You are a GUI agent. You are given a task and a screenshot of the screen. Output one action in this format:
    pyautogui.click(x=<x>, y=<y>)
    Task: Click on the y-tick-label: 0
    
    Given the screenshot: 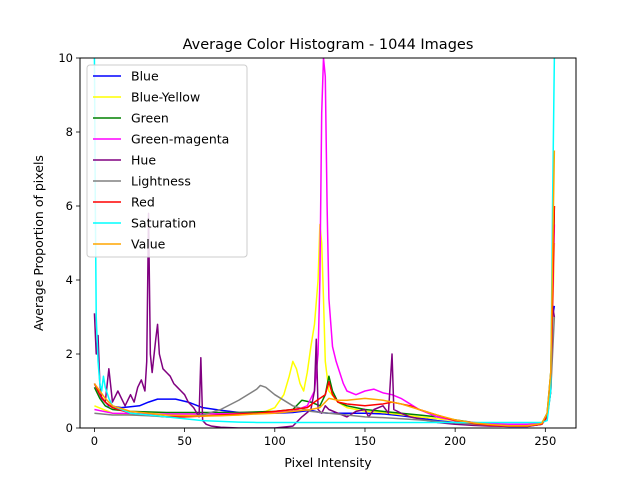 What is the action you would take?
    pyautogui.click(x=69, y=428)
    